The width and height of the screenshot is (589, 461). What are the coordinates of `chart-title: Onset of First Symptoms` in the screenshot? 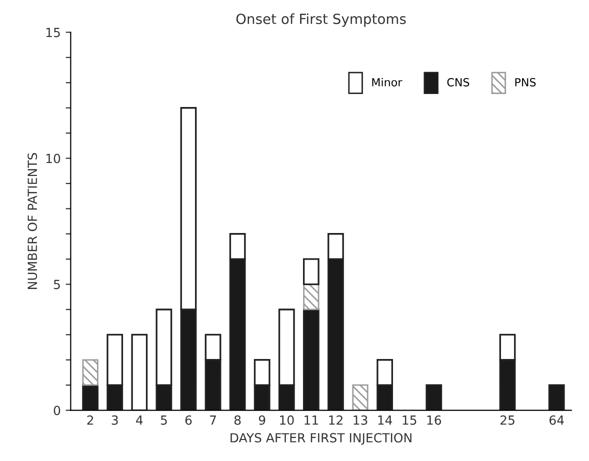 It's located at (321, 20).